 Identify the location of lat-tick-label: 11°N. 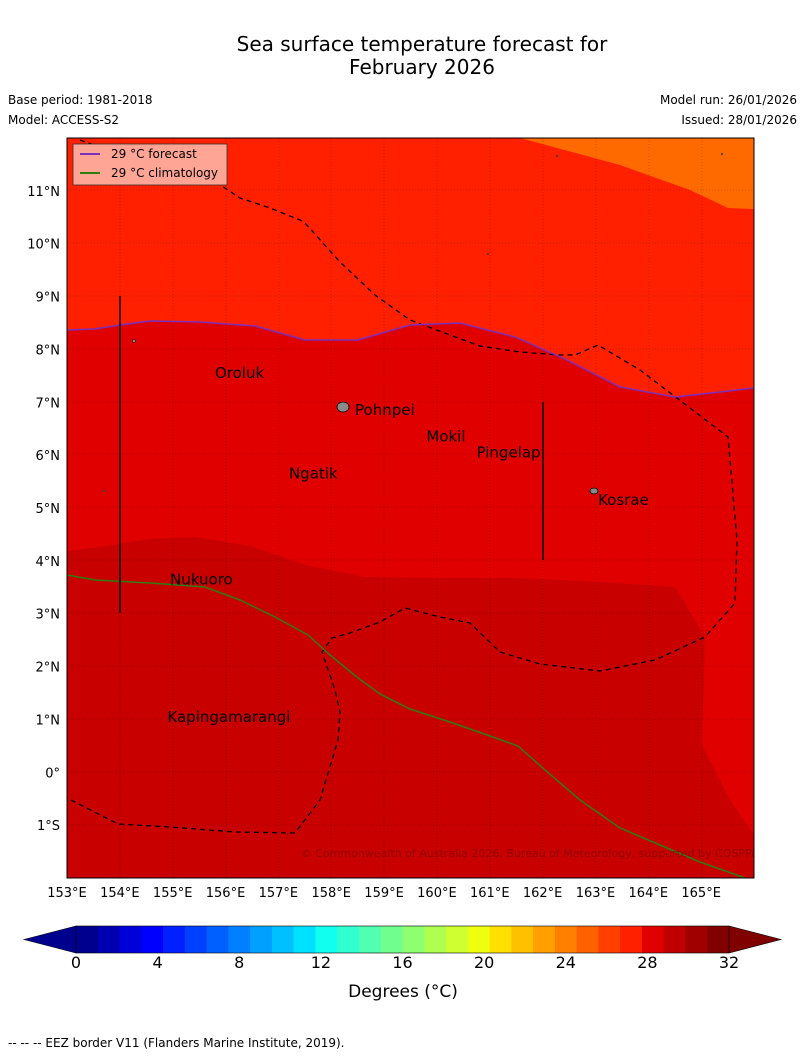
(43, 192).